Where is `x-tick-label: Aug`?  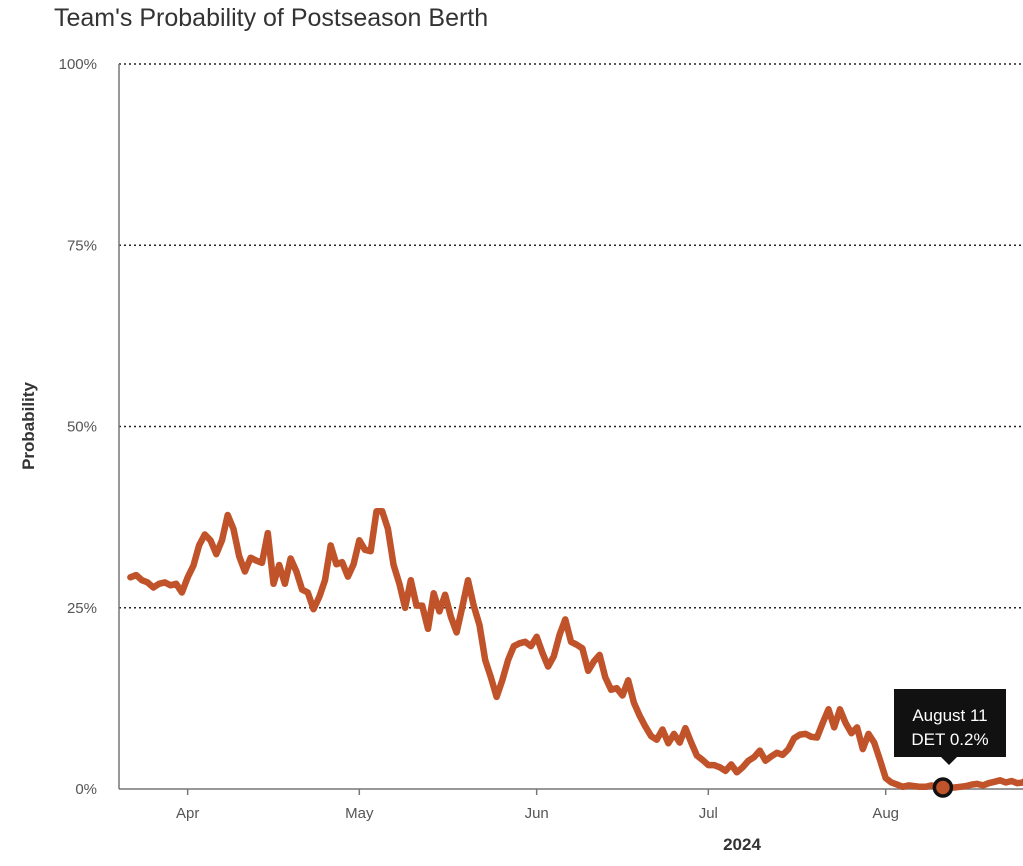 x-tick-label: Aug is located at coordinates (885, 813).